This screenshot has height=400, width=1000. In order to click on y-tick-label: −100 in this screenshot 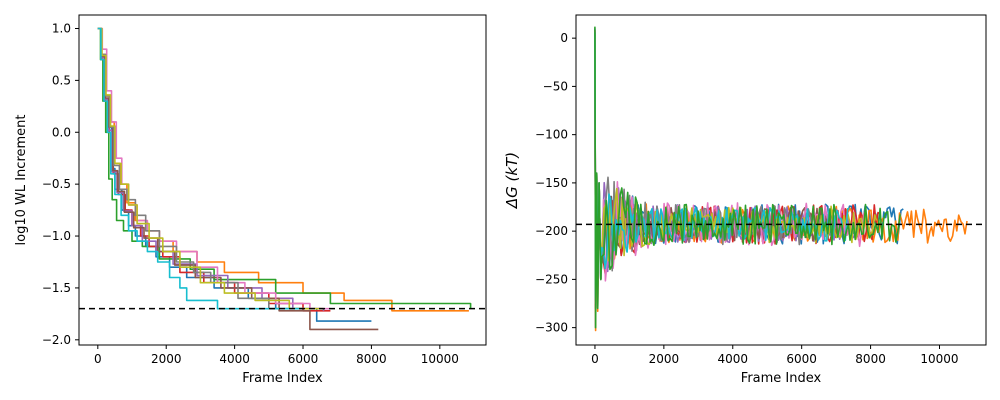, I will do `click(551, 135)`.